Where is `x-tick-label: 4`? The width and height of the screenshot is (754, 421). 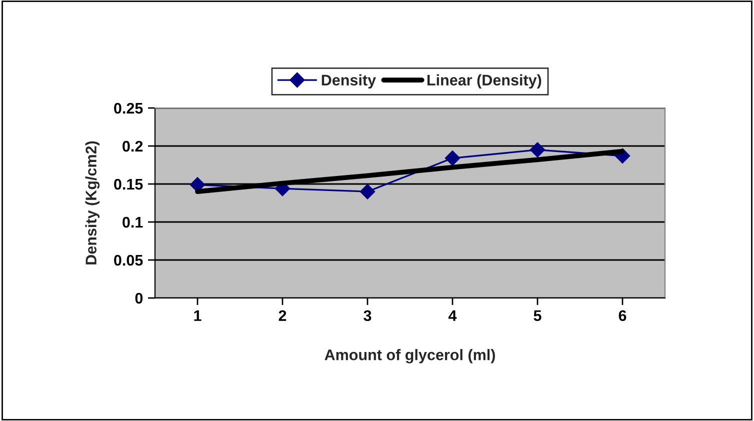 x-tick-label: 4 is located at coordinates (452, 315).